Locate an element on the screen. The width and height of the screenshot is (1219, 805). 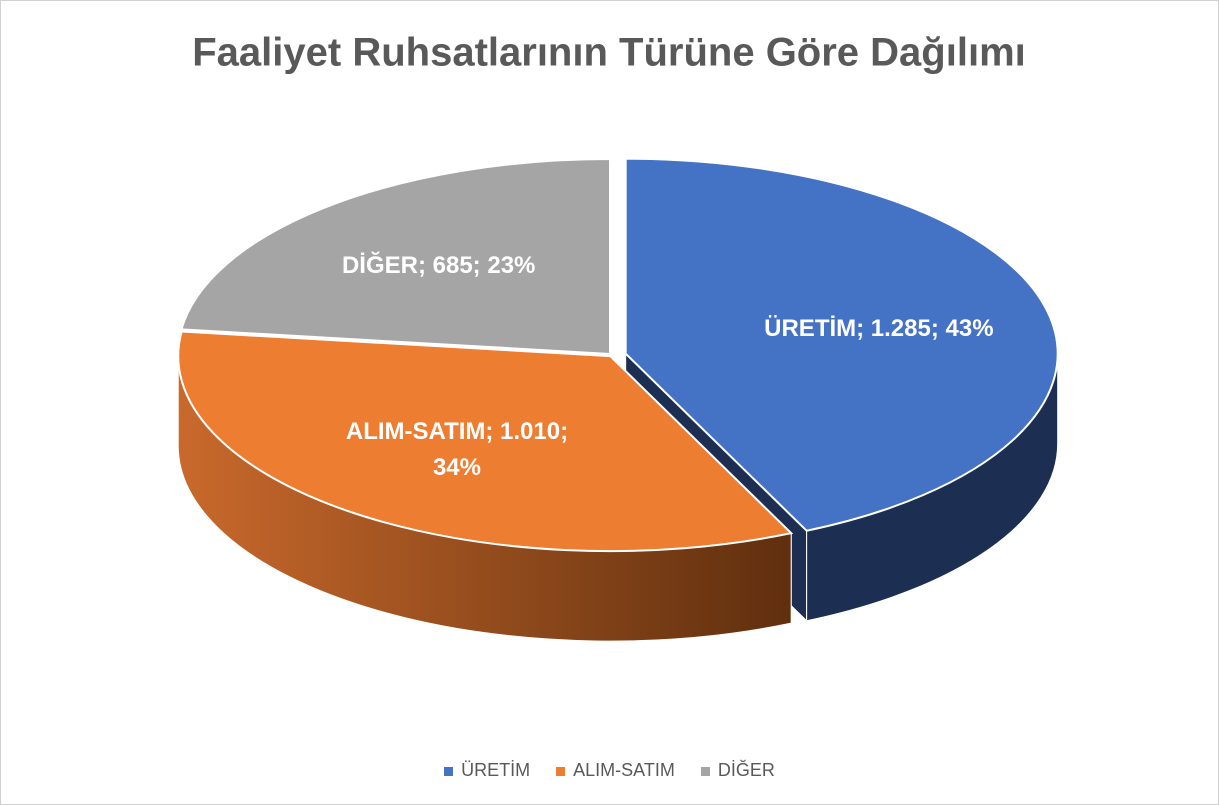
data-label: DİĞER; 685; 23% is located at coordinates (438, 266).